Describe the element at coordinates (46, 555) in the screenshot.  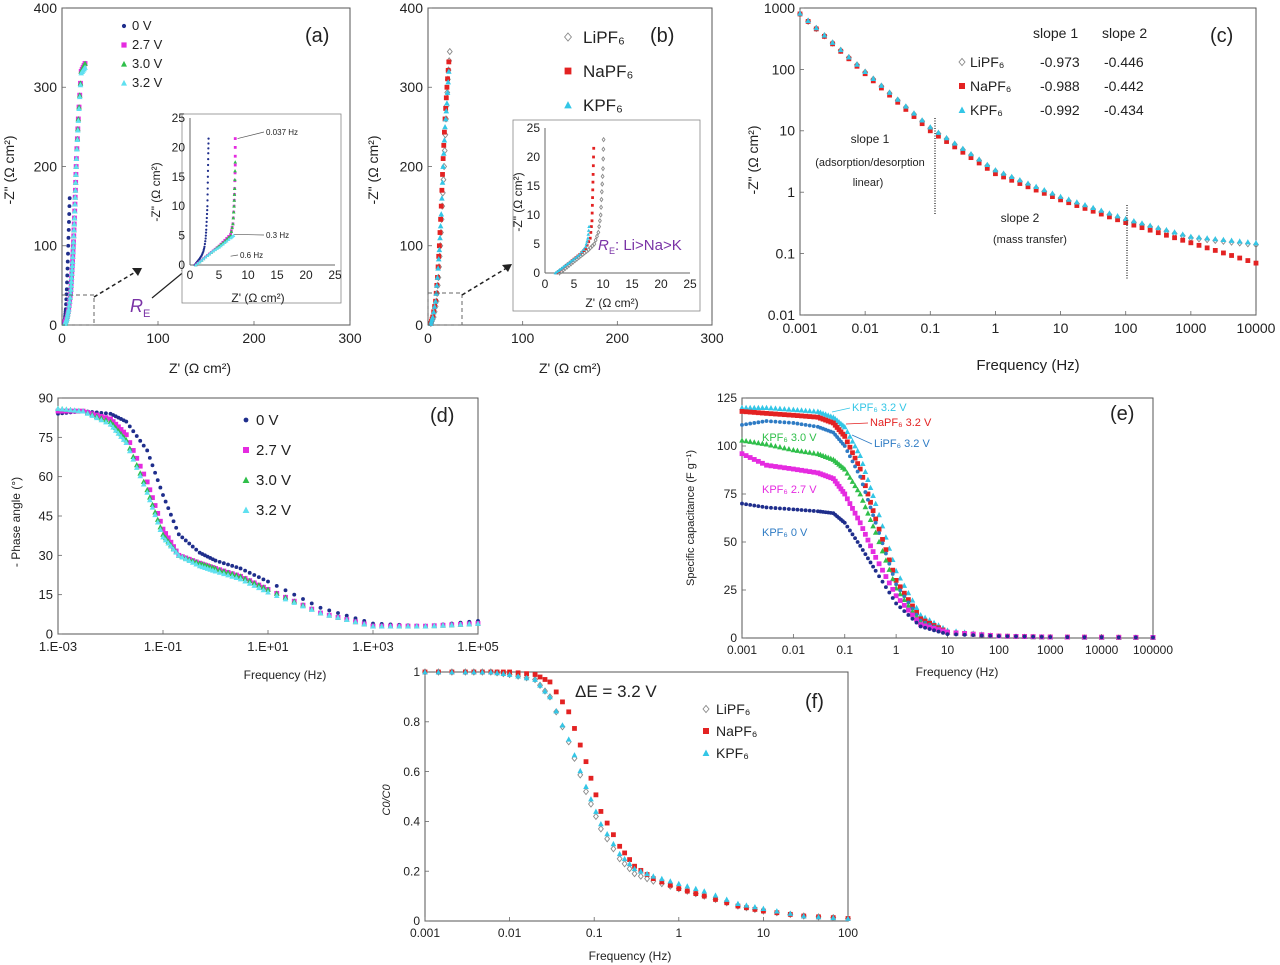
I see `panel-d-y-tick-label: 30` at that location.